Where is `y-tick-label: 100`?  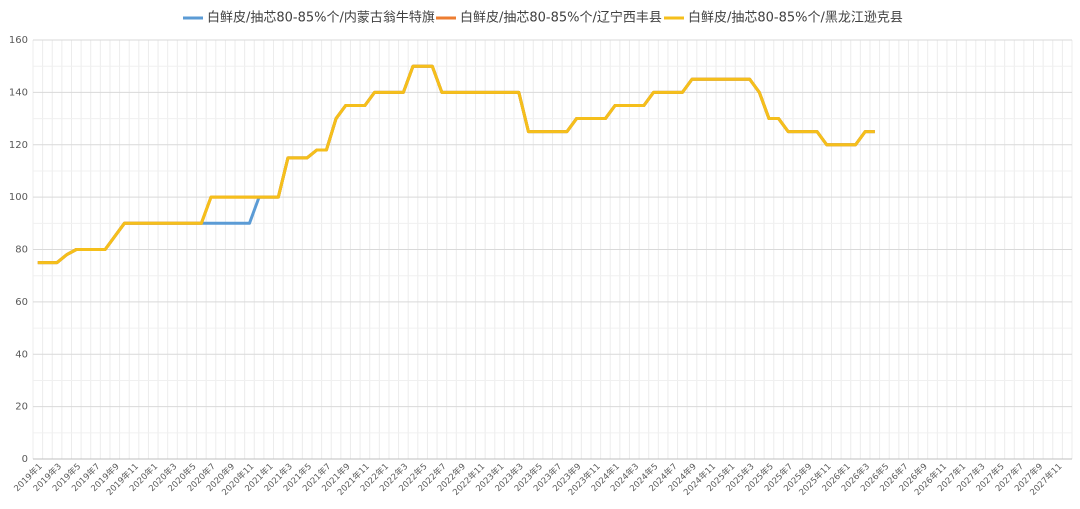 y-tick-label: 100 is located at coordinates (18, 197).